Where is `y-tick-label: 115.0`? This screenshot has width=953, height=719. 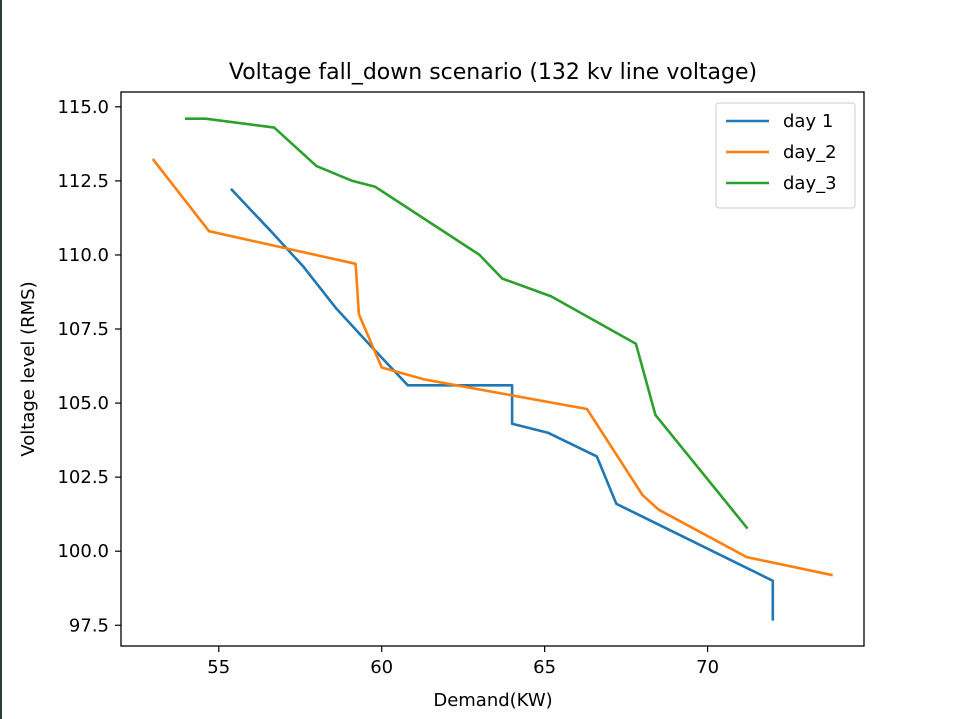 y-tick-label: 115.0 is located at coordinates (83, 107).